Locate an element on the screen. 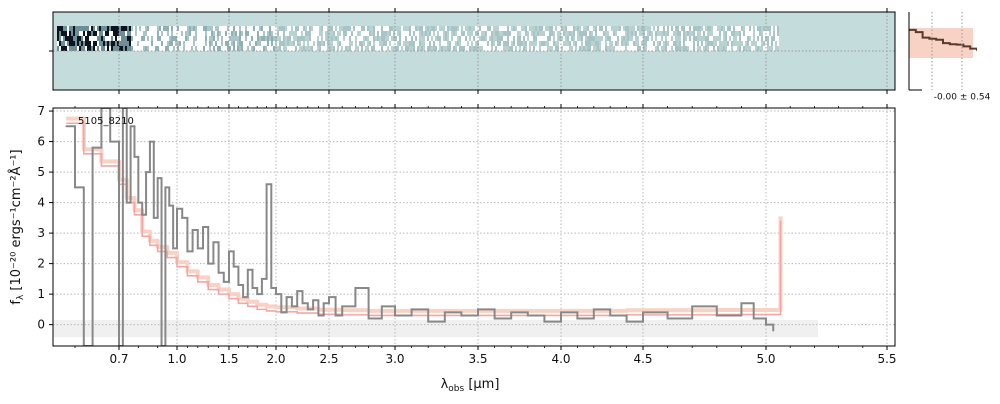 The width and height of the screenshot is (1000, 404). x-axis-label-unit: [μm] is located at coordinates (481, 384).